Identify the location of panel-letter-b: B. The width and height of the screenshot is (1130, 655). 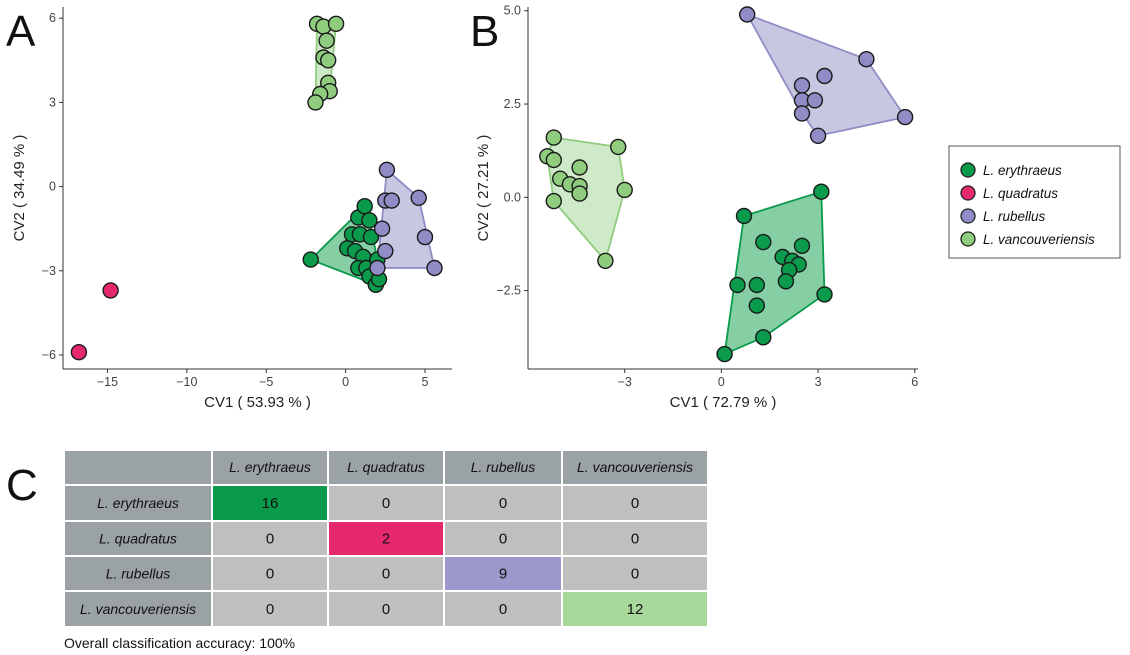
(484, 31).